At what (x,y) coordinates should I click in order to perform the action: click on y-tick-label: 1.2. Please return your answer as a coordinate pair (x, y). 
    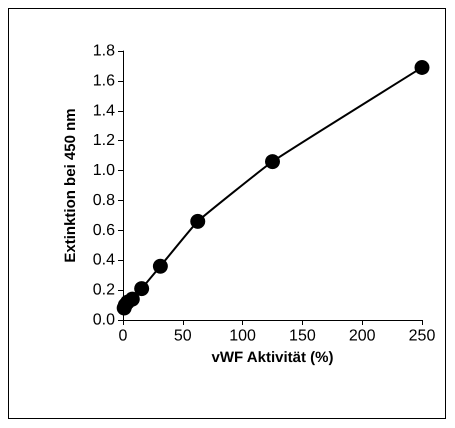
    Looking at the image, I should click on (104, 141).